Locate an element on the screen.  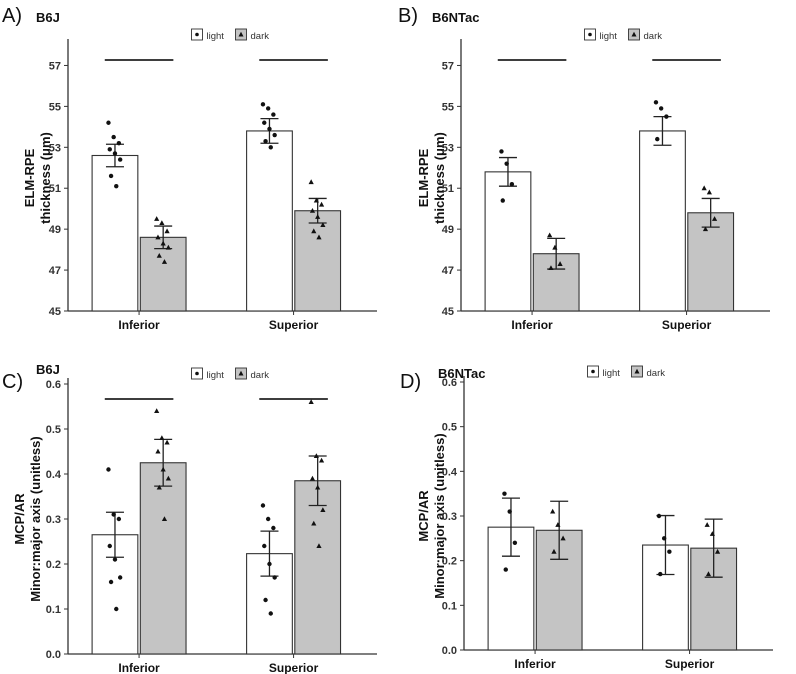
y-tick-label: 45 is located at coordinates (55, 312).